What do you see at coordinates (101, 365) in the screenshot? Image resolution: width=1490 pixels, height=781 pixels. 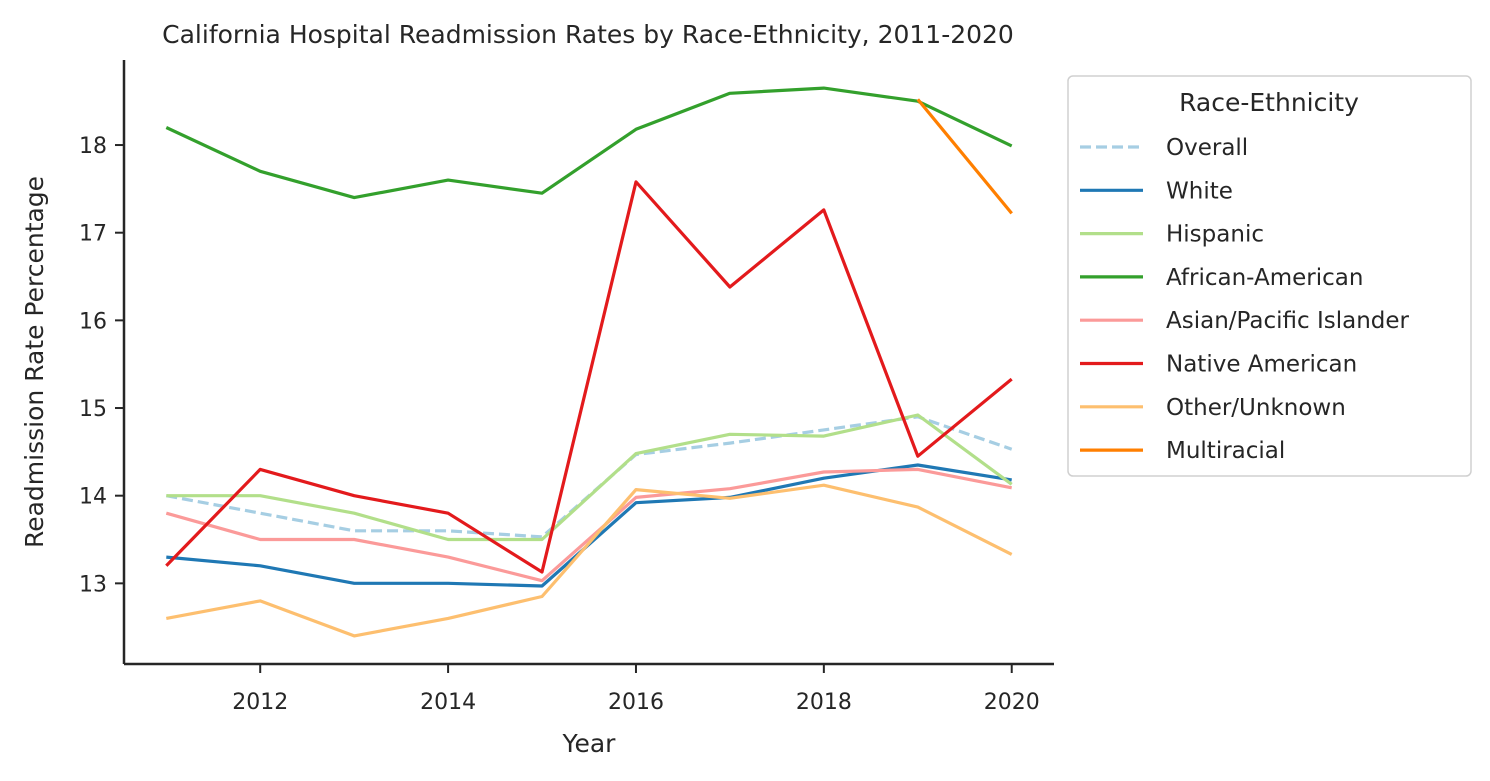 I see `y-ticks: 13 14 15 16 17 18` at bounding box center [101, 365].